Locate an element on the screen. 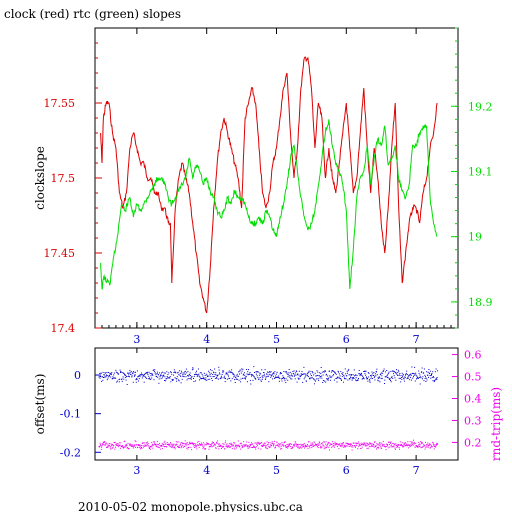 The height and width of the screenshot is (512, 512). y-tick-label: -0.2 is located at coordinates (70, 452).